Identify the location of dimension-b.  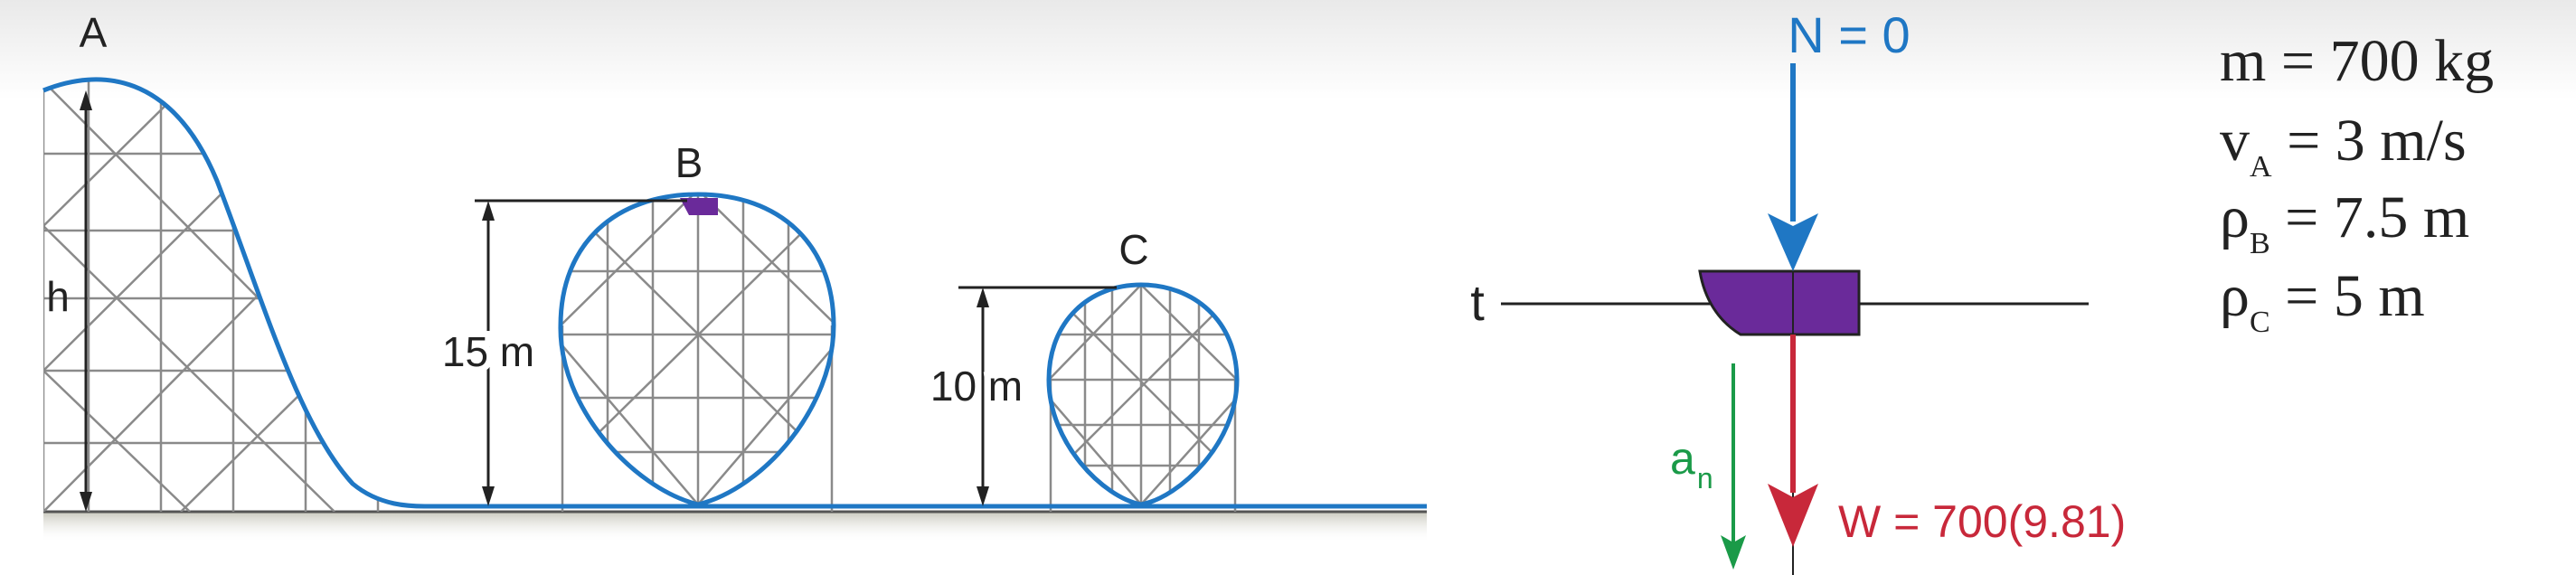
(581, 352).